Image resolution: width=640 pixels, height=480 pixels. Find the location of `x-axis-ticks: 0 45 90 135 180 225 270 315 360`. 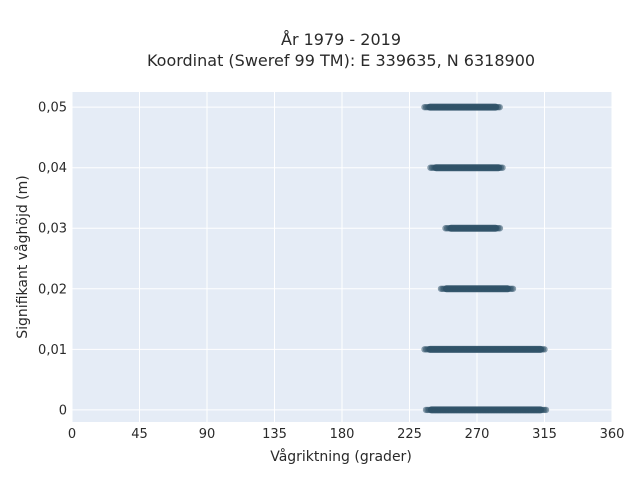

x-axis-ticks: 0 45 90 135 180 225 270 315 360 is located at coordinates (346, 434).